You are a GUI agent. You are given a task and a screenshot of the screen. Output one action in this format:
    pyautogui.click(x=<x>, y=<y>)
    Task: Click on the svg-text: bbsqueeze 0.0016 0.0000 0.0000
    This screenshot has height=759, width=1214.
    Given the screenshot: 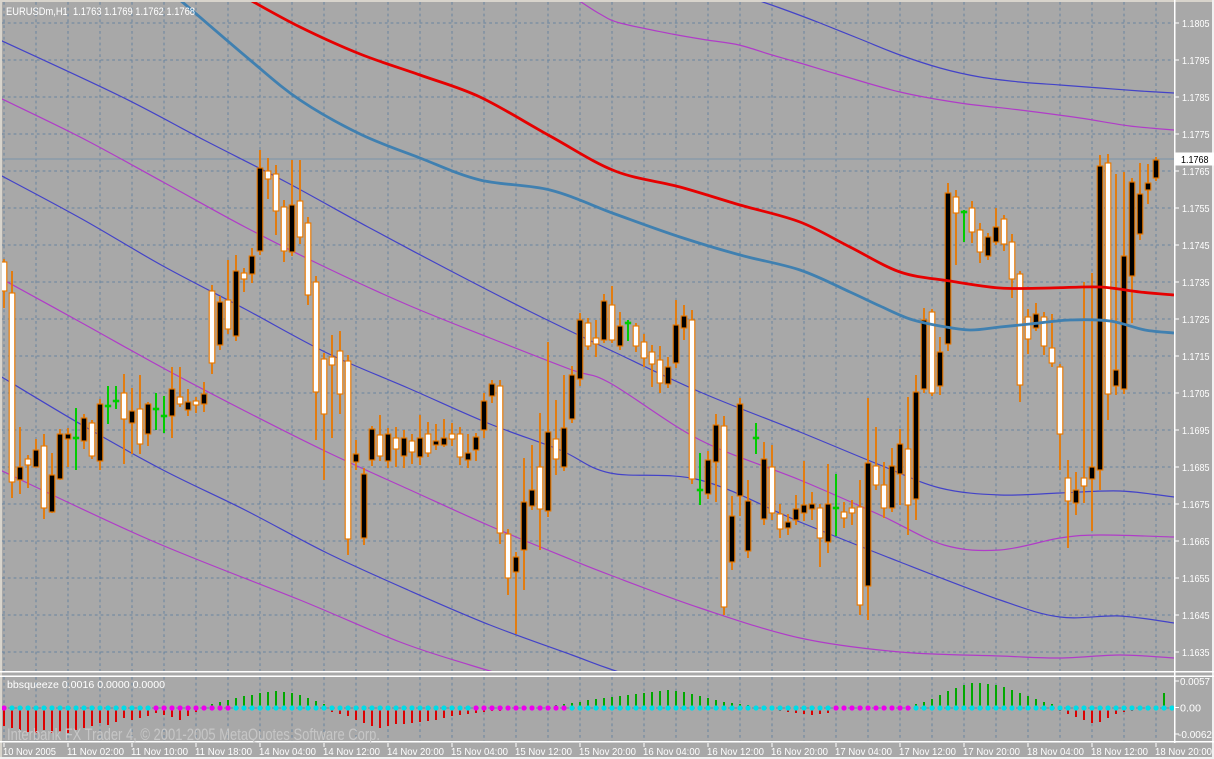 What is the action you would take?
    pyautogui.click(x=86, y=685)
    